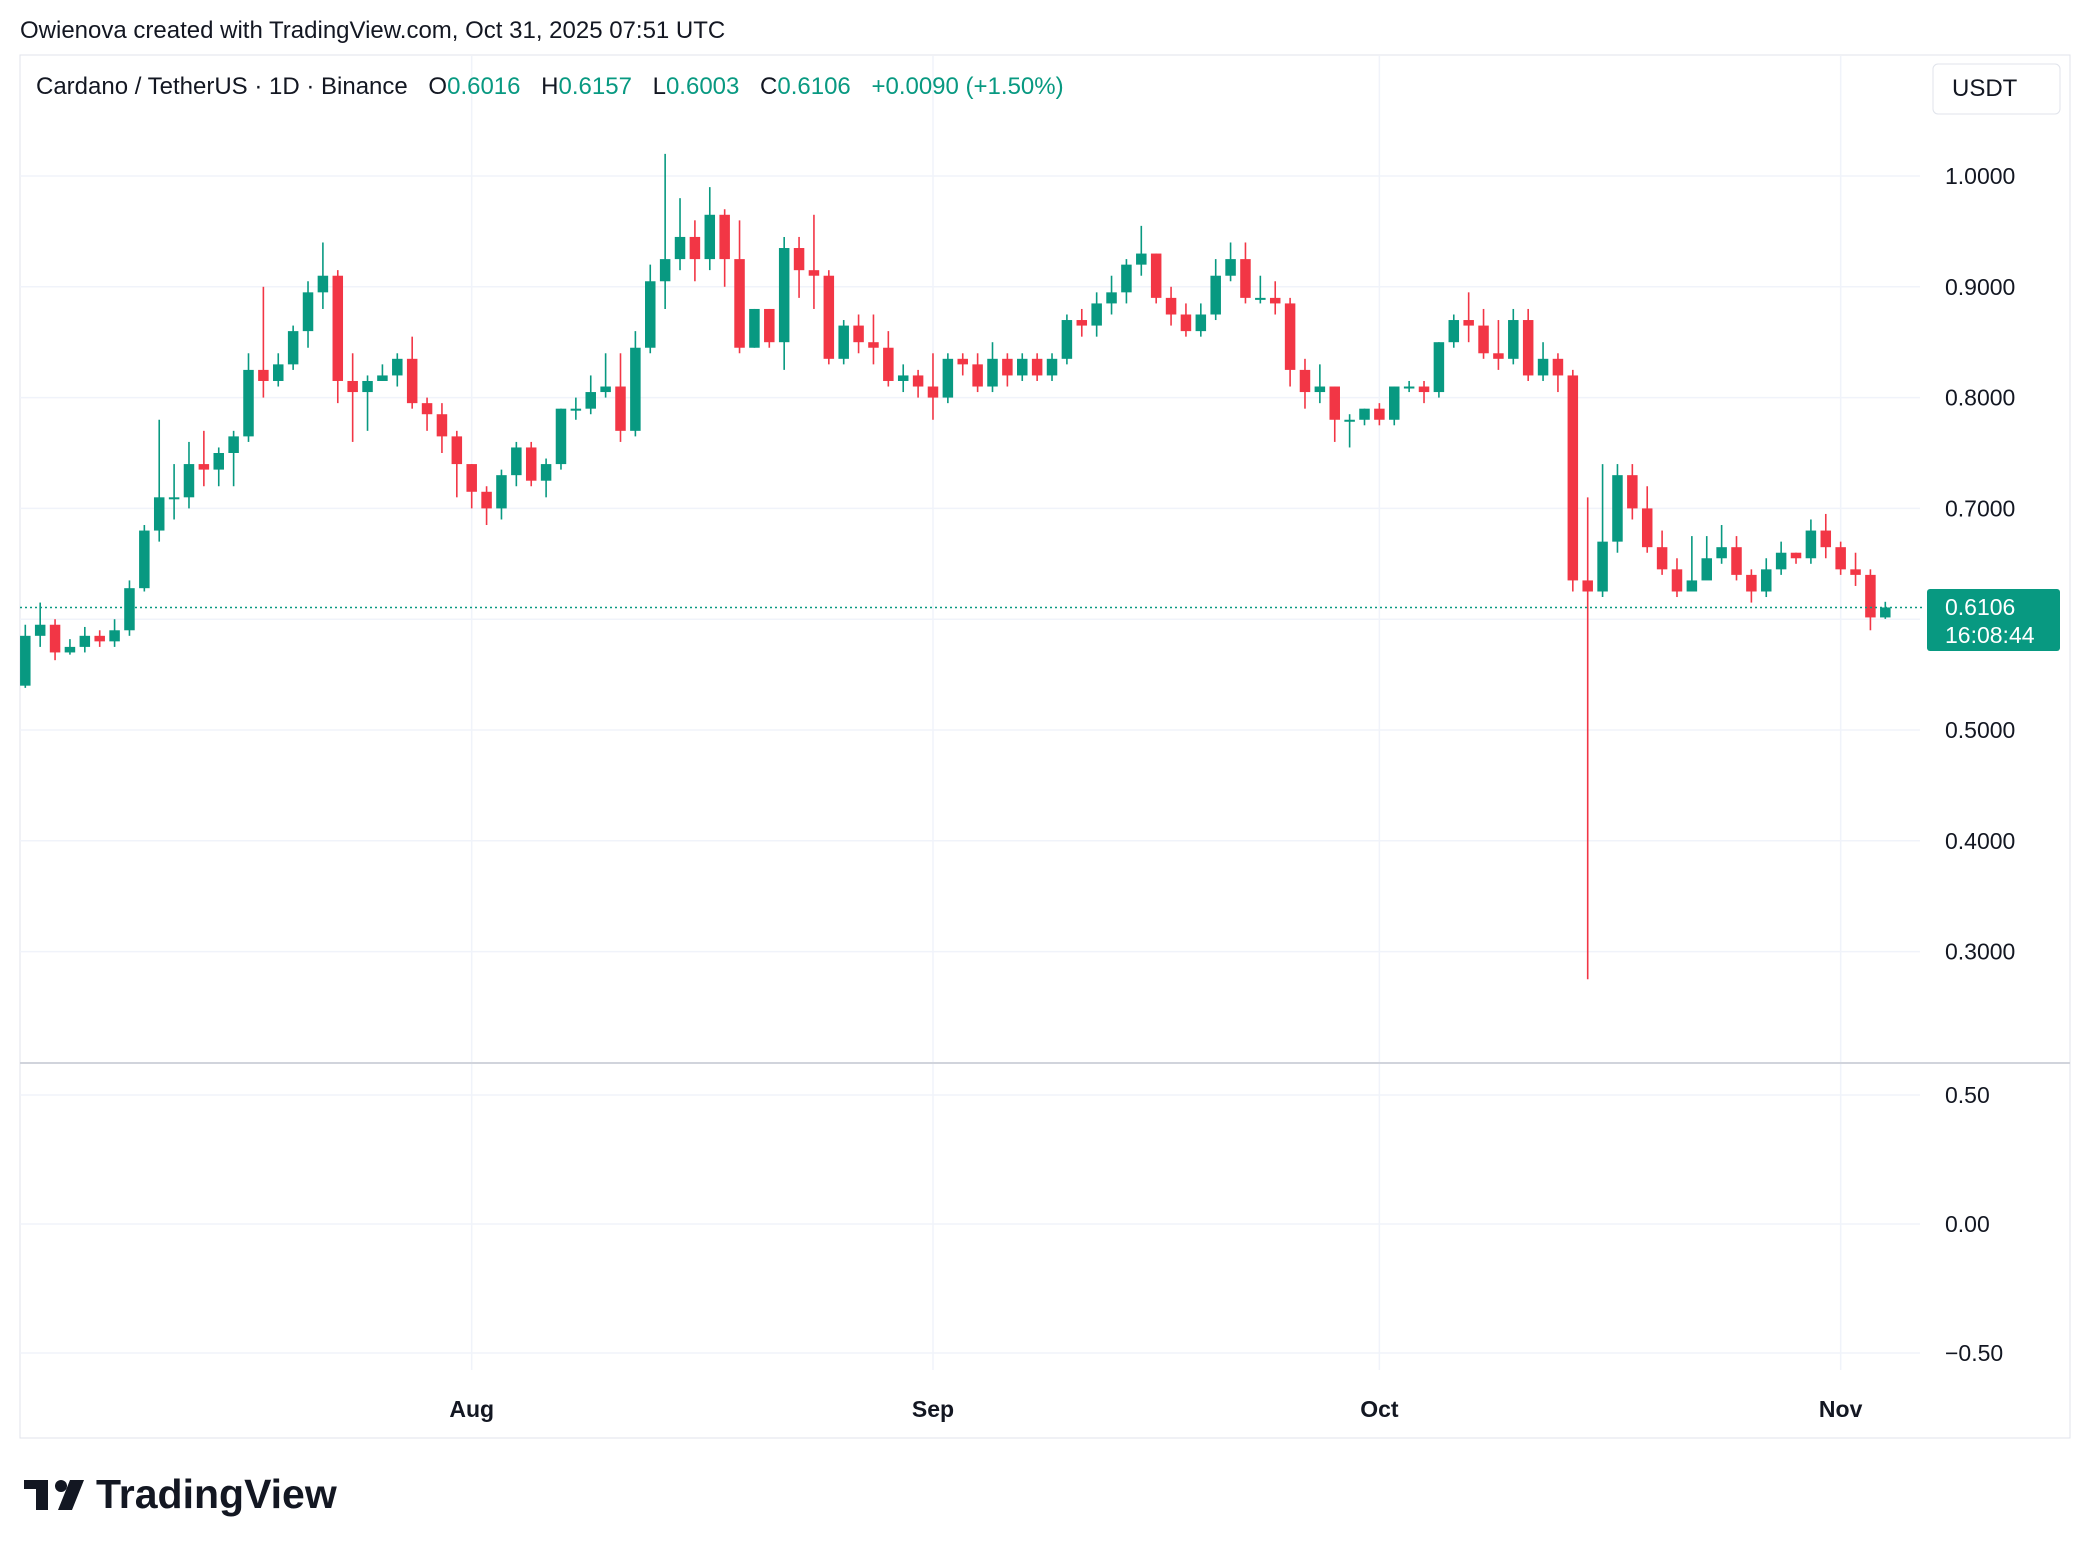 The height and width of the screenshot is (1552, 2084). What do you see at coordinates (216, 1494) in the screenshot?
I see `tradingview-logo-text: TradingView` at bounding box center [216, 1494].